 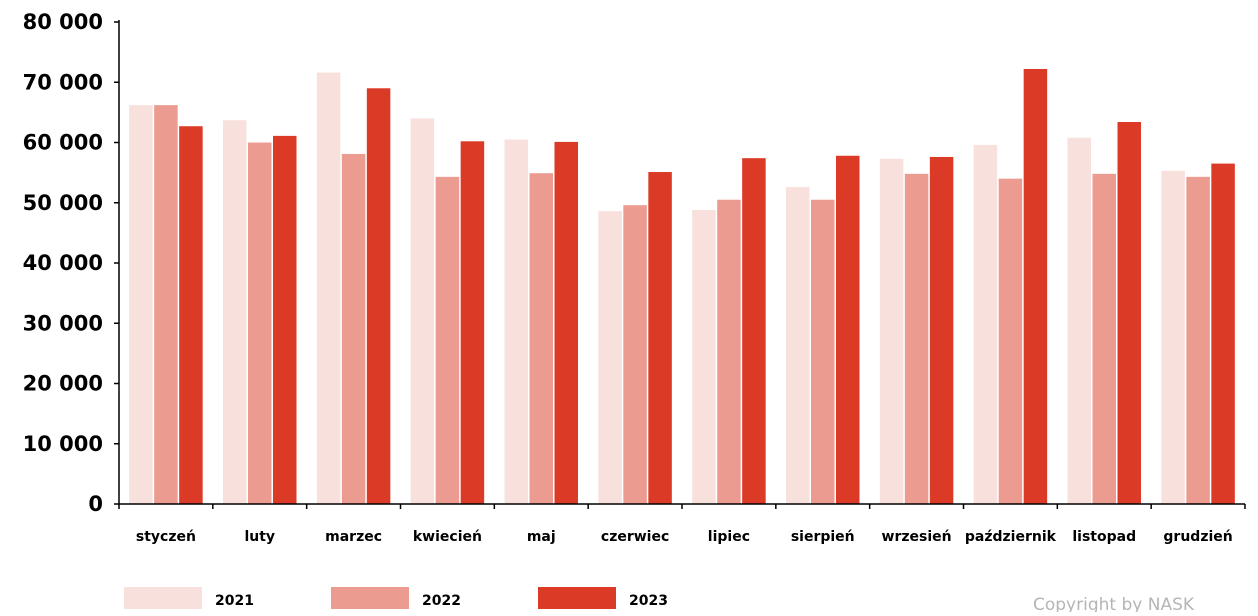 I want to click on x-tick-label: grudzień, so click(x=1197, y=537).